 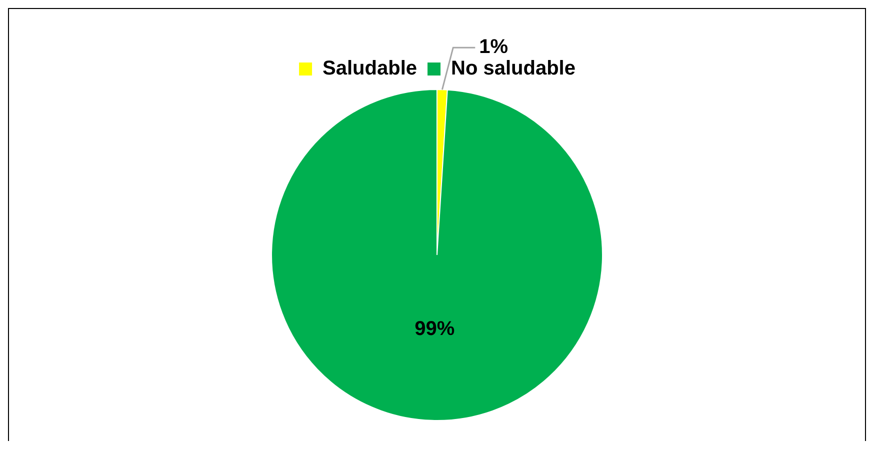 What do you see at coordinates (370, 69) in the screenshot?
I see `legend-label: Saludable` at bounding box center [370, 69].